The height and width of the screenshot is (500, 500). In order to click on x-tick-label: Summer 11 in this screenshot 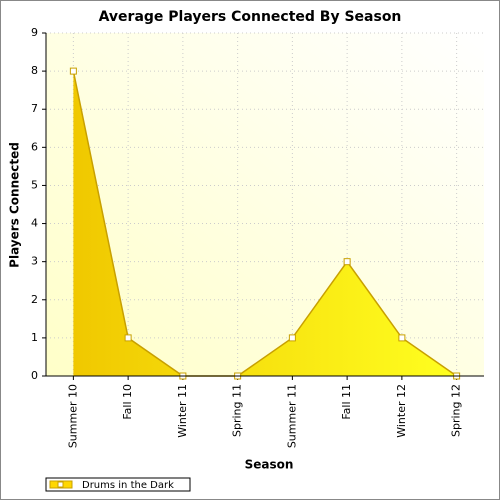, I will do `click(291, 416)`.